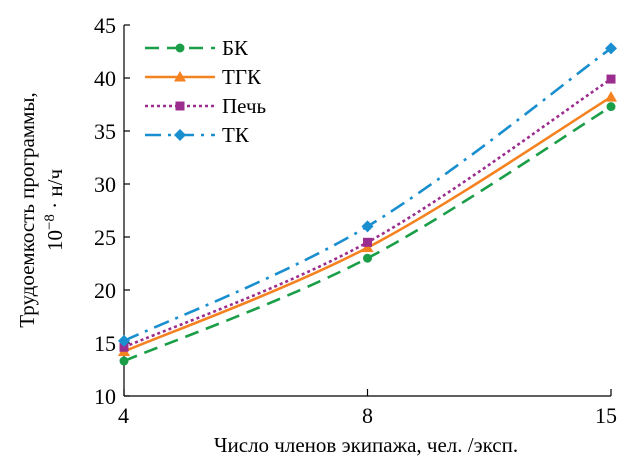 This screenshot has height=461, width=622. Describe the element at coordinates (105, 131) in the screenshot. I see `y-tick-label: 35` at that location.